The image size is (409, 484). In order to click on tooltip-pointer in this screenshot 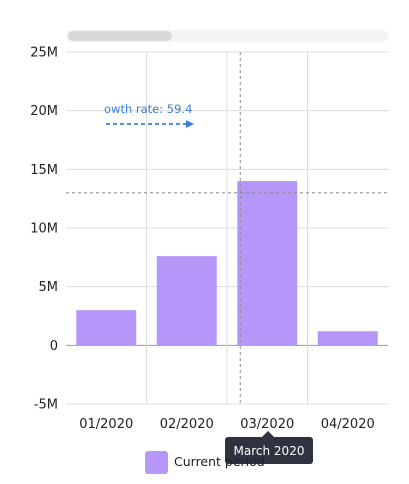, I will do `click(268, 434)`.